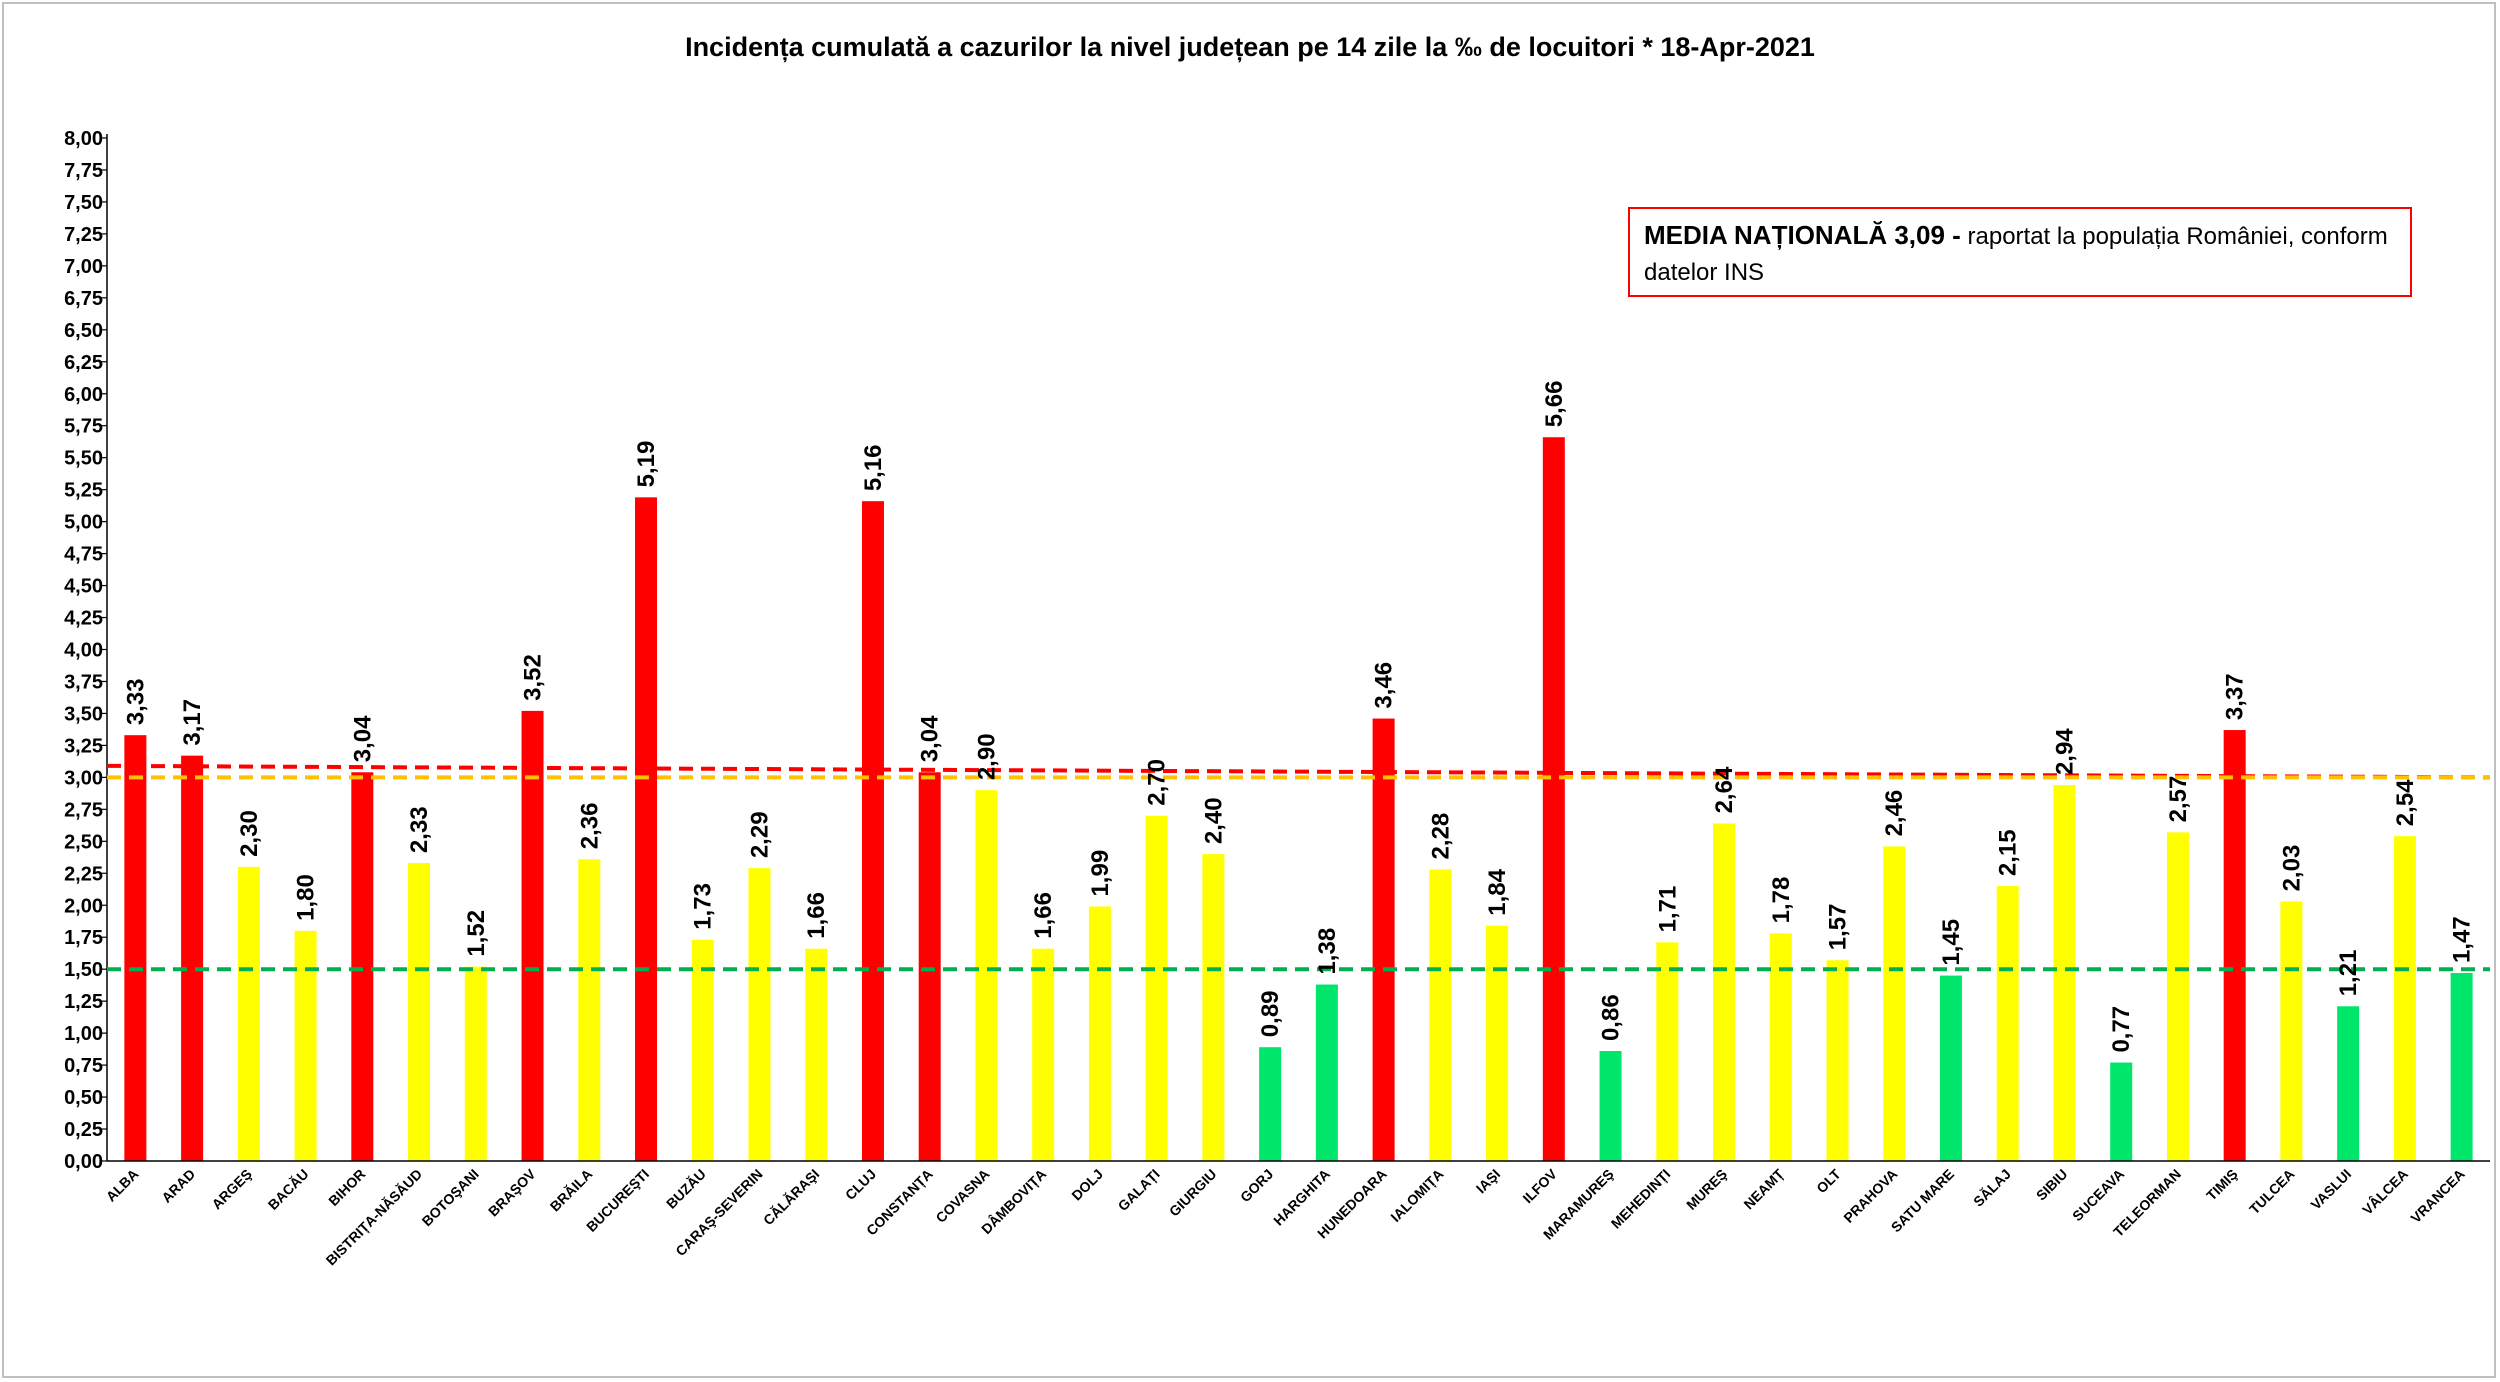 The height and width of the screenshot is (1382, 2500). I want to click on bar-galați, so click(1156, 988).